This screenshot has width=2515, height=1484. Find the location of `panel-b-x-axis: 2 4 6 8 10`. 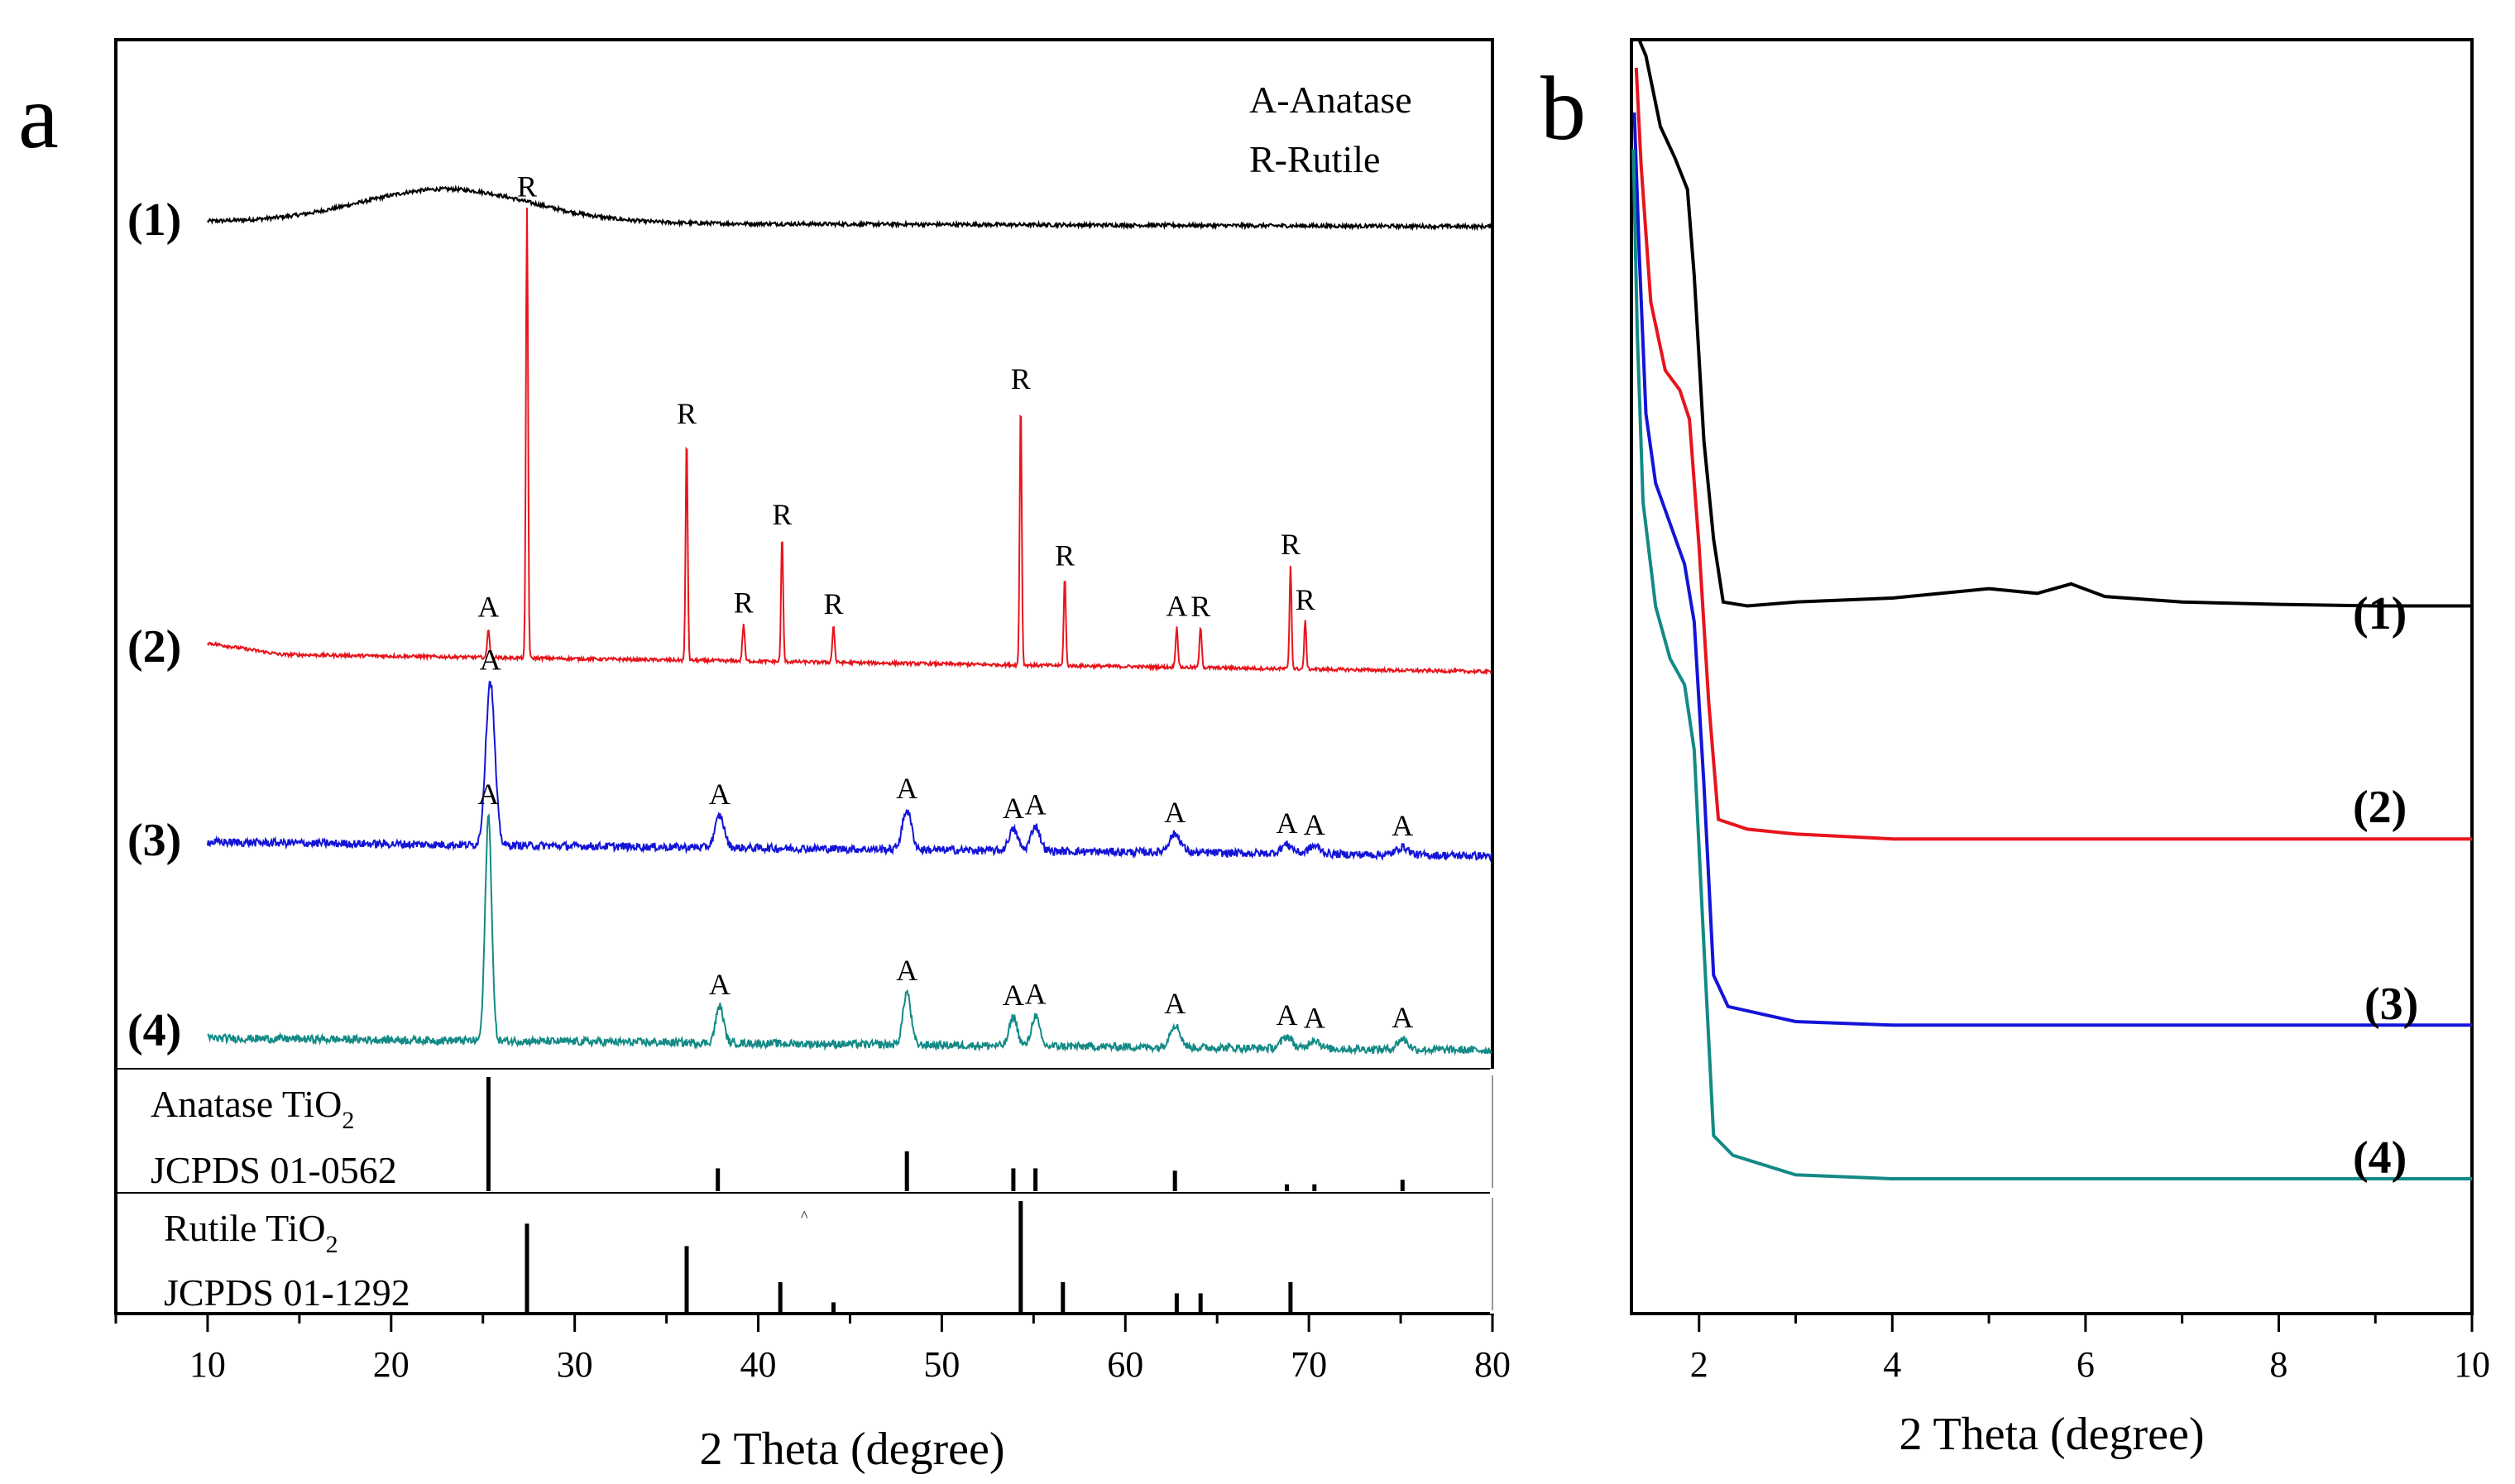

panel-b-x-axis: 2 4 6 8 10 is located at coordinates (2090, 1349).